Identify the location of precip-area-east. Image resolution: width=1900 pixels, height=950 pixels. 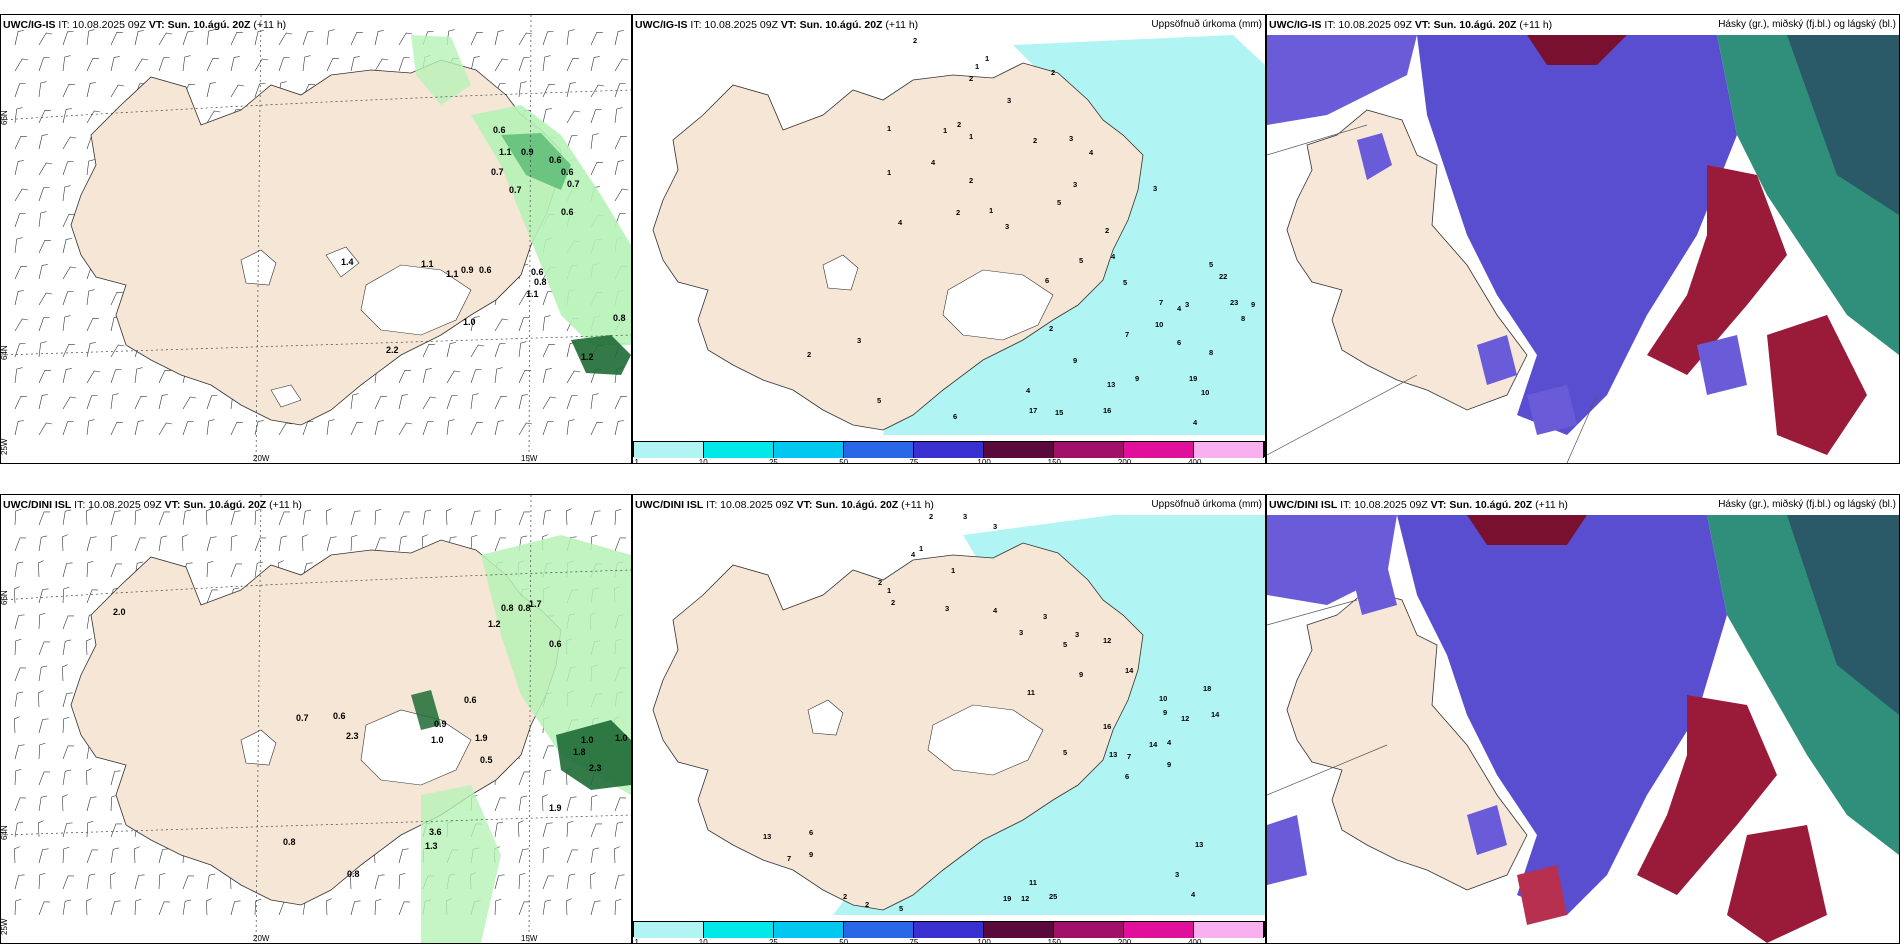
(551, 225).